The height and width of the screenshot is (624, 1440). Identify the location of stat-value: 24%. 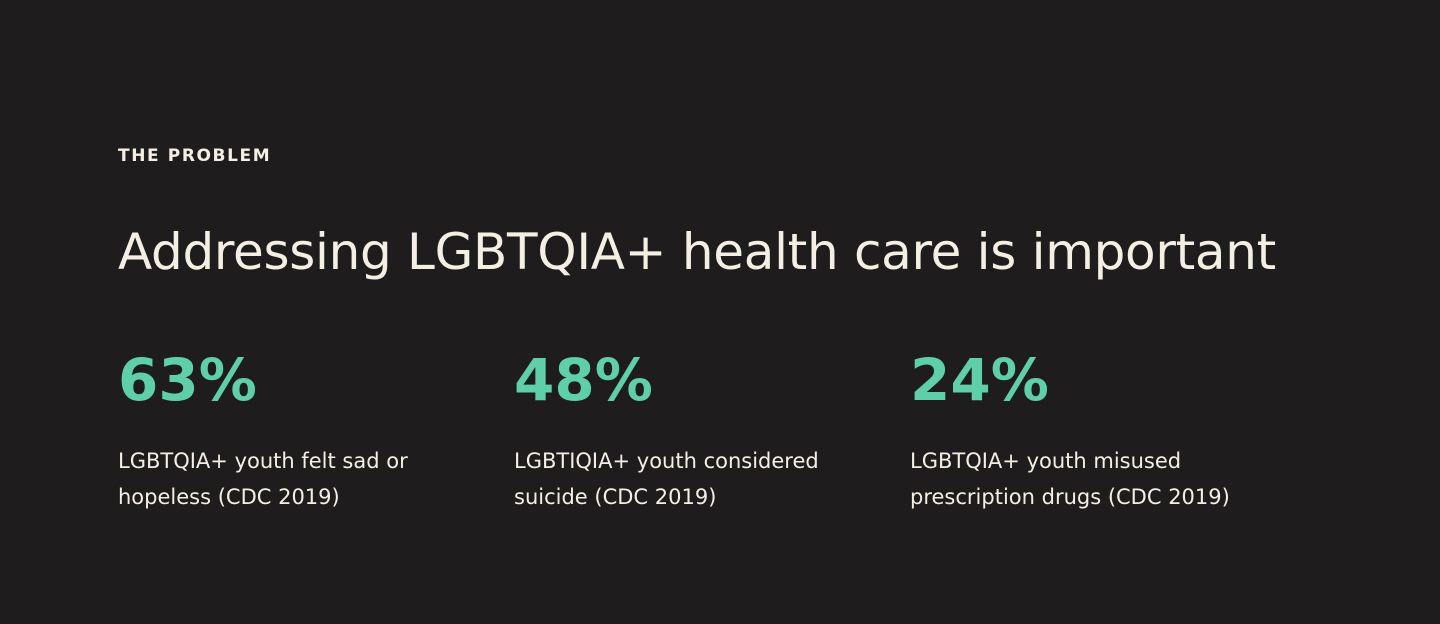
(1090, 380).